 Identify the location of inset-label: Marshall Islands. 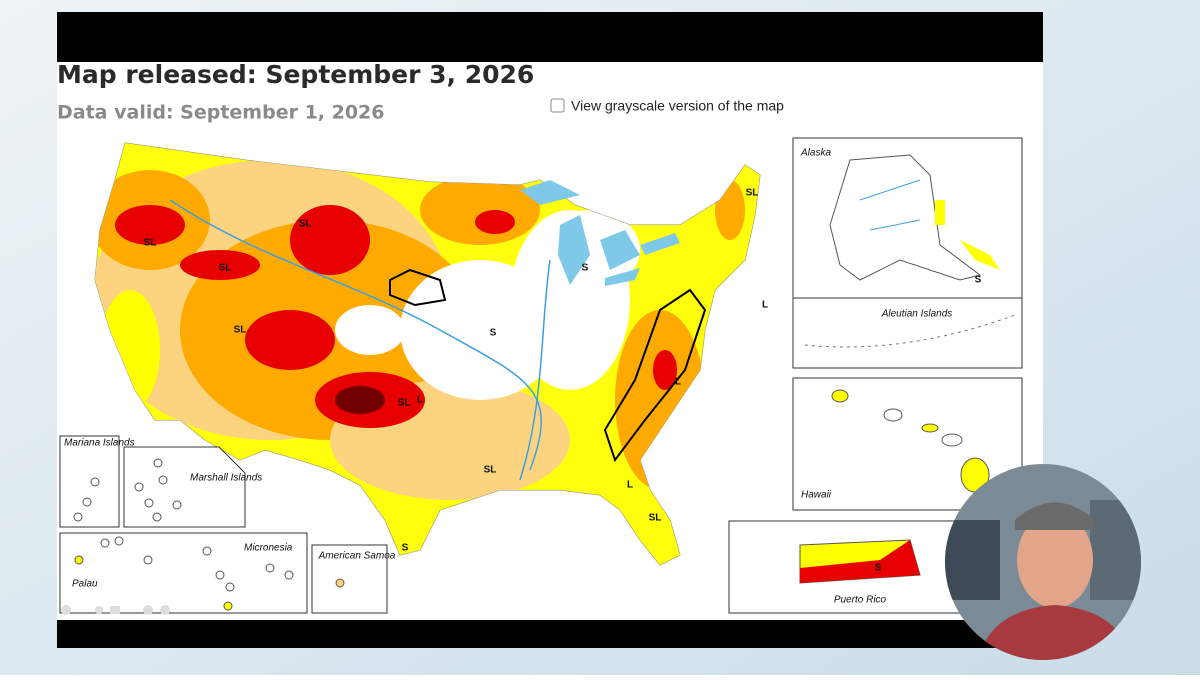
(226, 478).